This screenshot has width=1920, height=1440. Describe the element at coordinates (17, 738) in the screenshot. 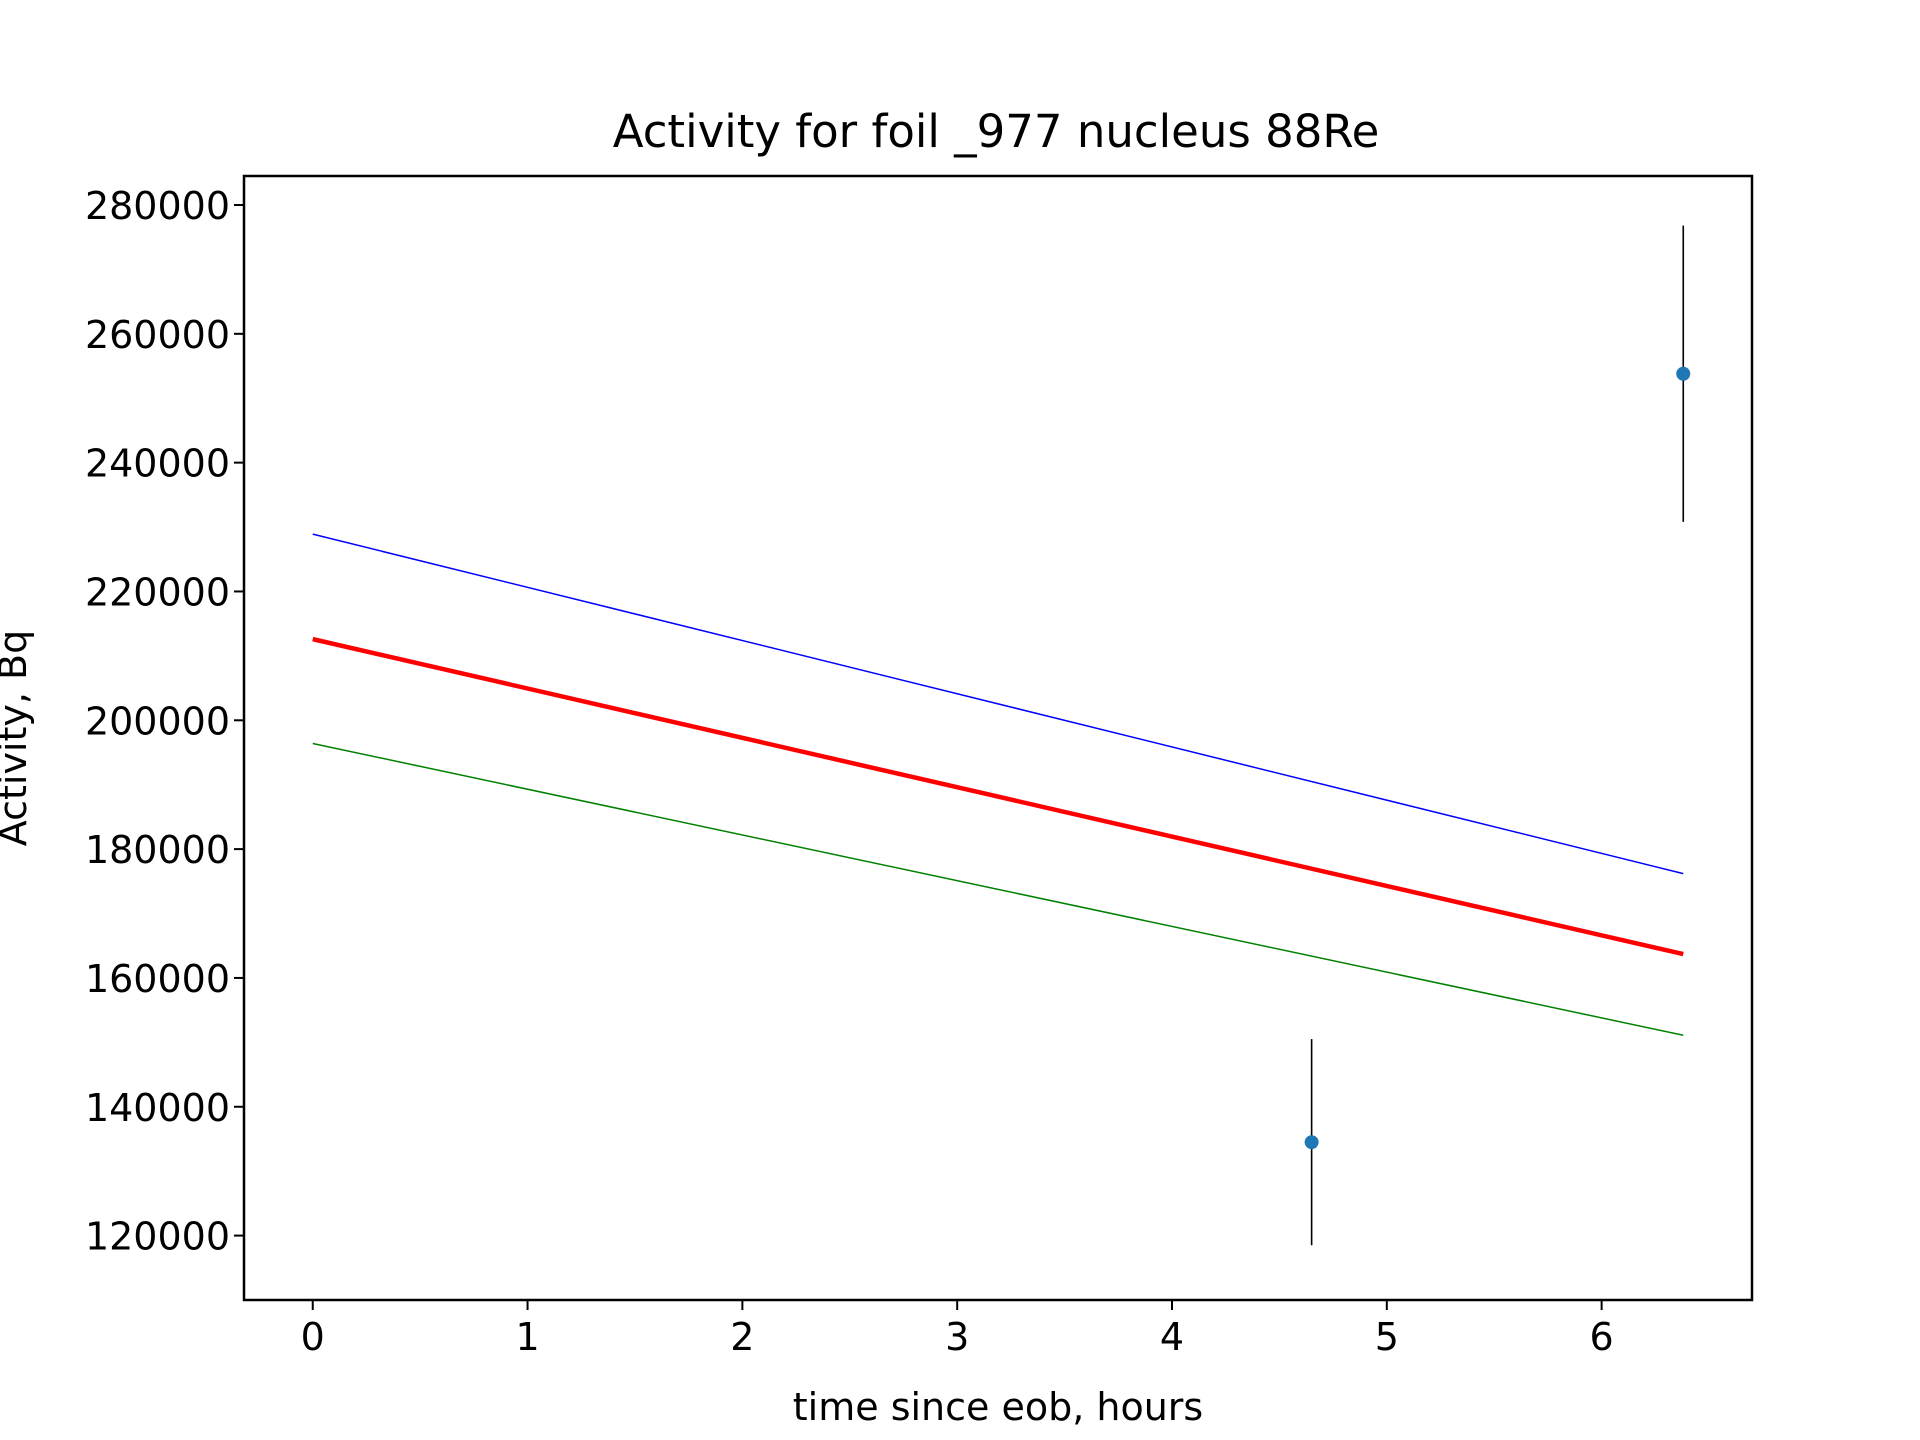

I see `y-axis-label: Activity, Bq` at that location.